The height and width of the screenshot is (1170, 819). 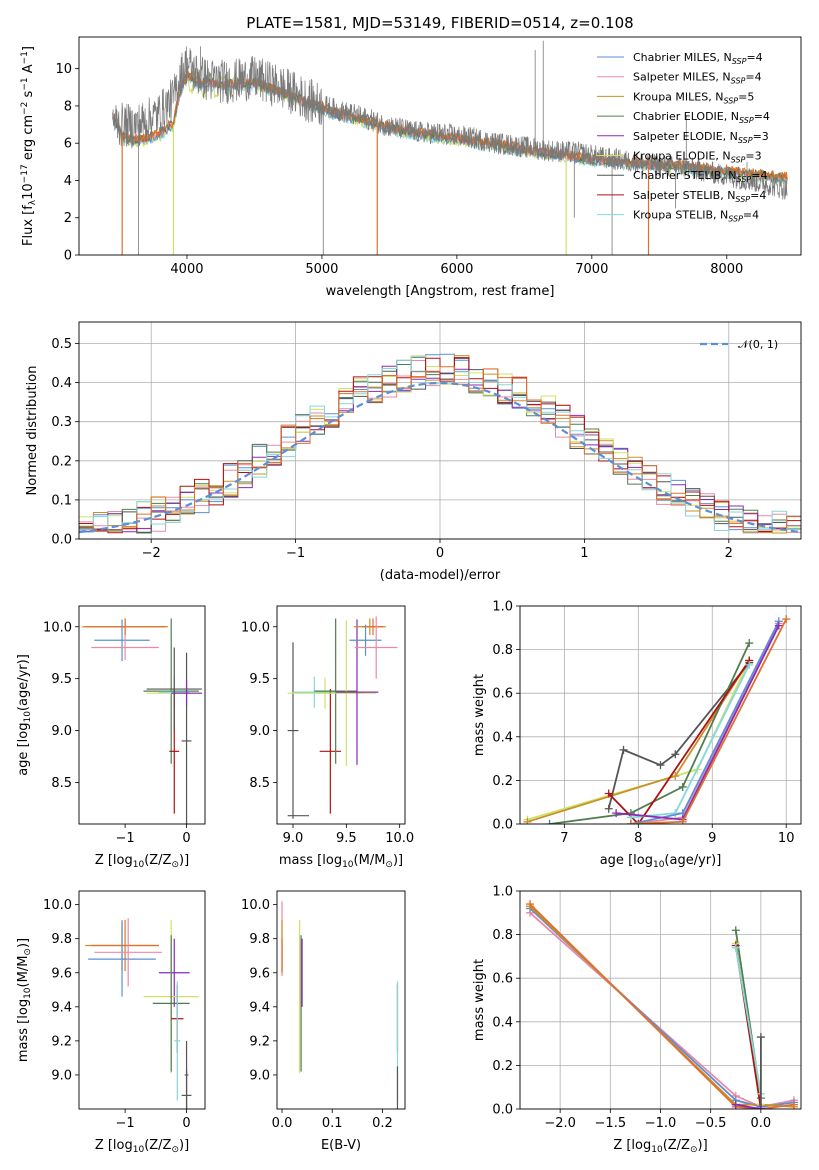 I want to click on y-tick-label: 9.0, so click(x=259, y=731).